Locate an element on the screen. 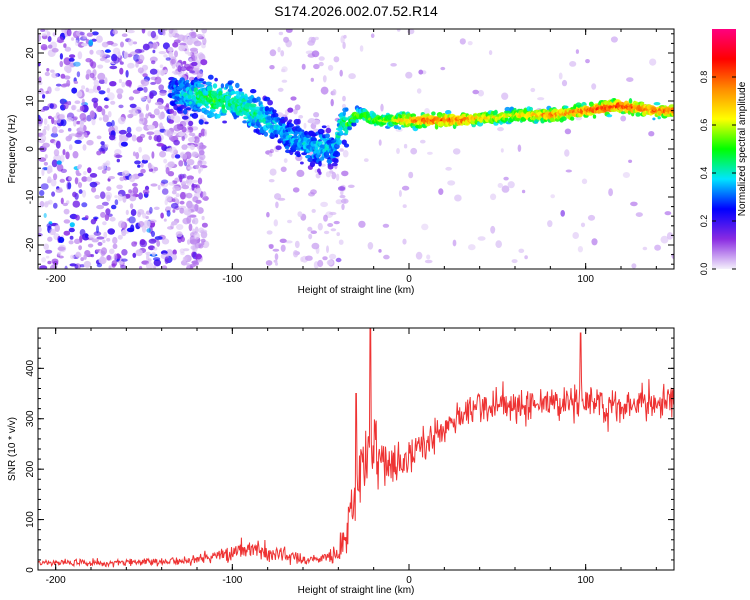 The height and width of the screenshot is (600, 750). colorbar-tick-label: 0.0 is located at coordinates (704, 269).